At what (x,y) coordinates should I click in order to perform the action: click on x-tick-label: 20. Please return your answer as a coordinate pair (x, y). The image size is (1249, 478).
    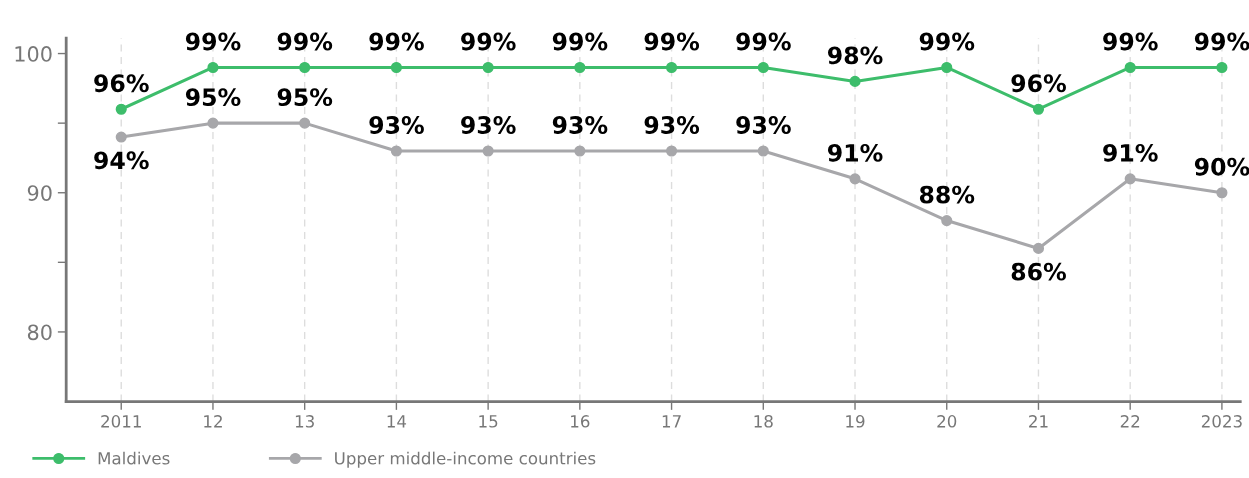
    Looking at the image, I should click on (947, 421).